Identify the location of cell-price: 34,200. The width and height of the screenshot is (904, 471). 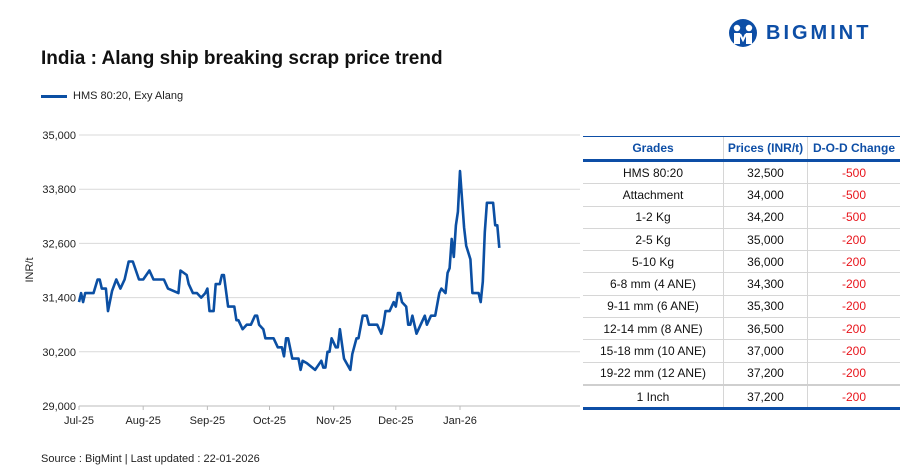
(765, 217).